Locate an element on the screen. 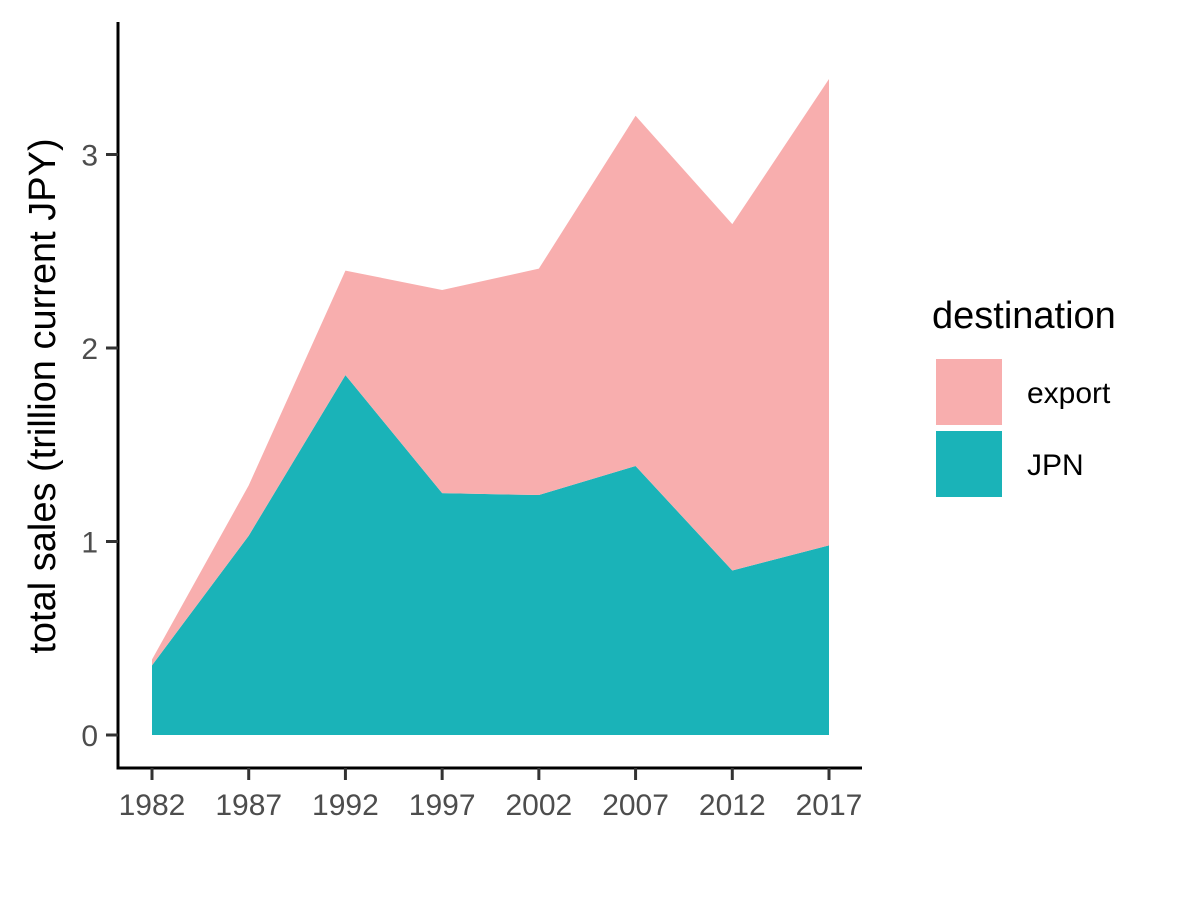  x-tick-label: 1997 is located at coordinates (442, 805).